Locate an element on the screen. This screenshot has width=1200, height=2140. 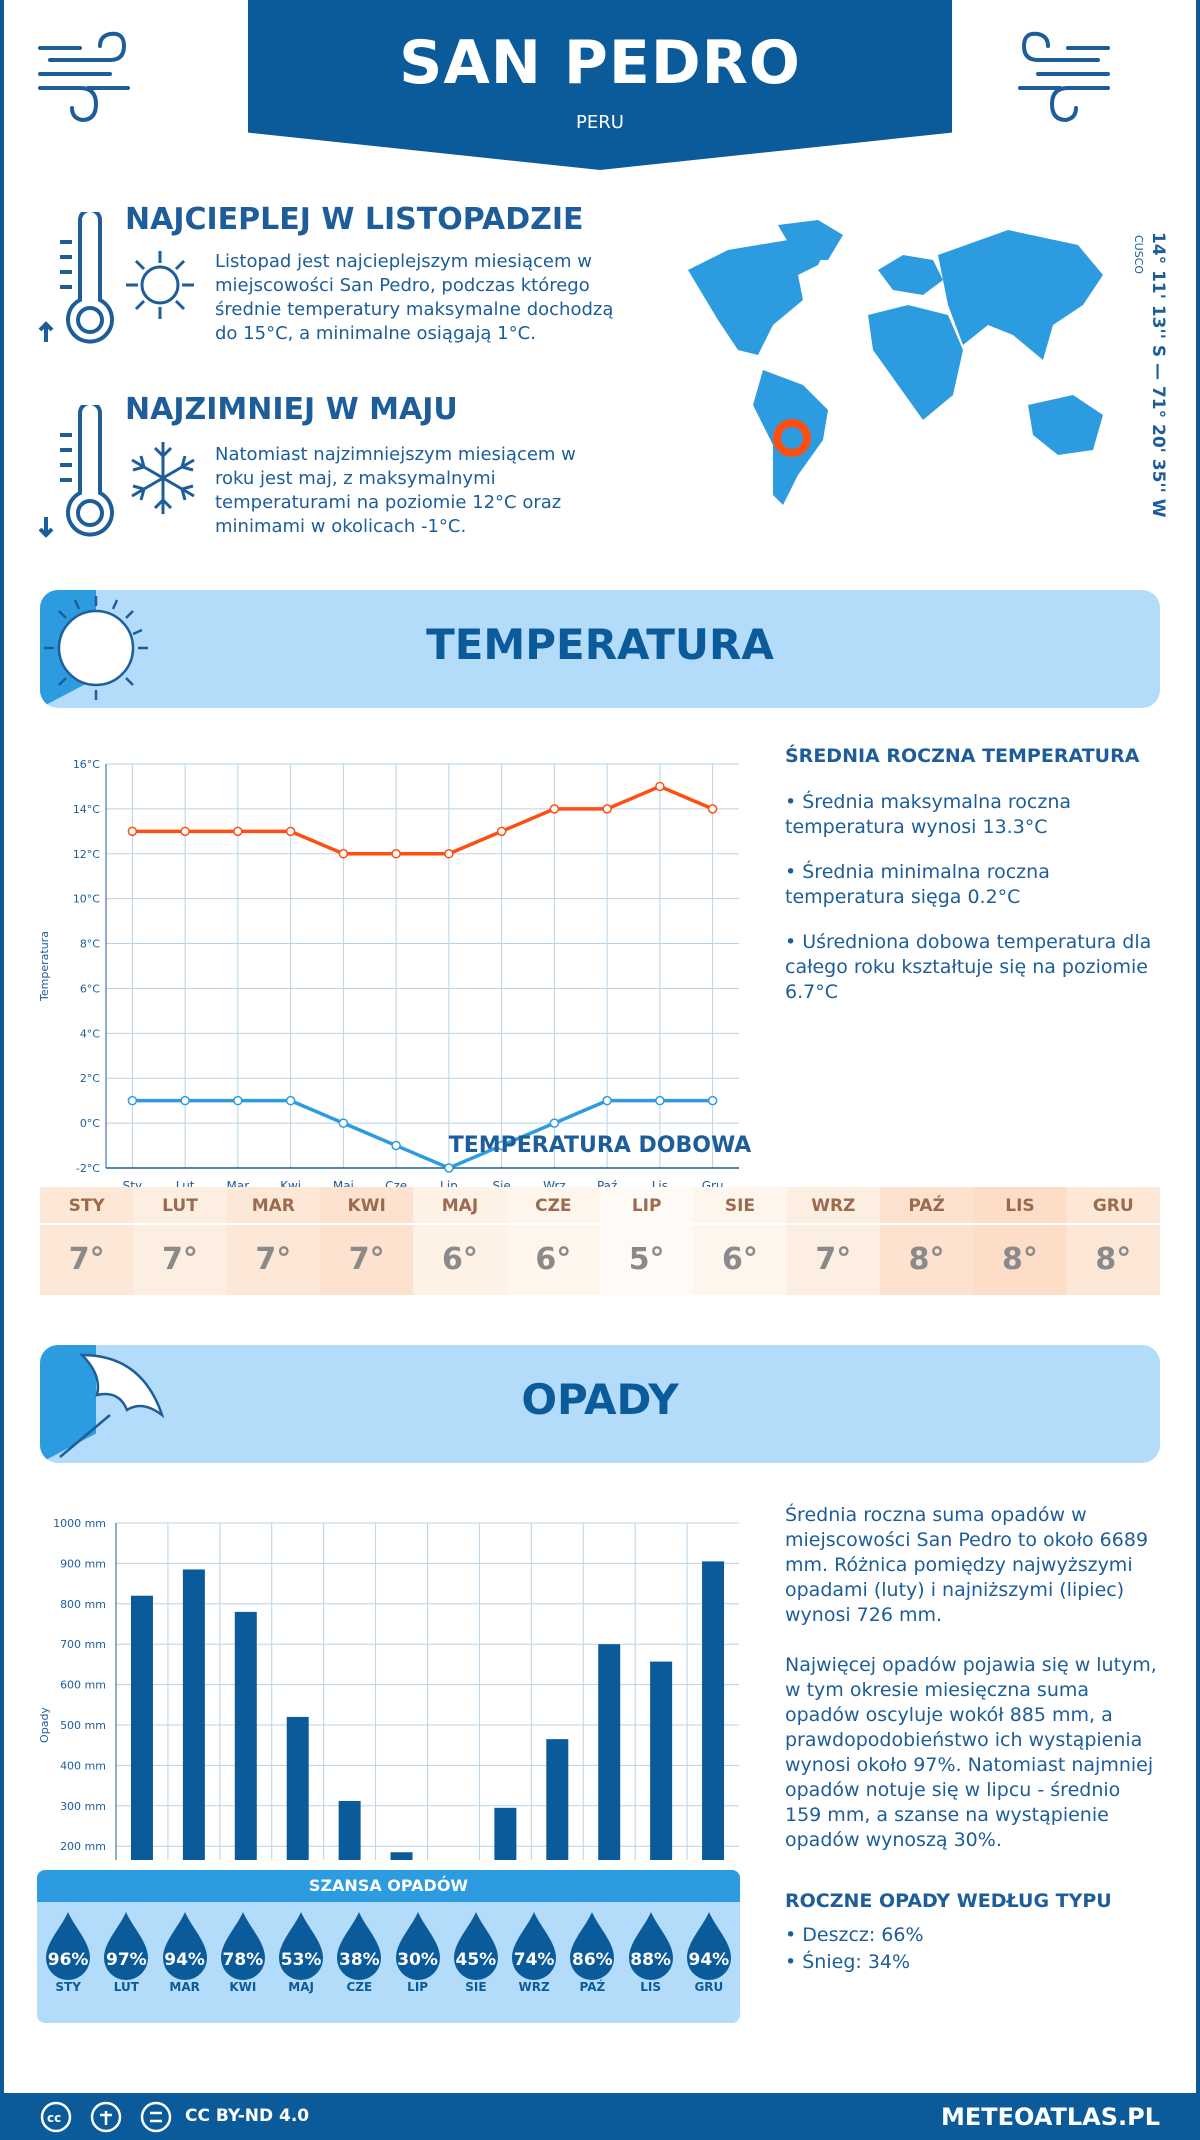
wind-icon is located at coordinates (1064, 77).